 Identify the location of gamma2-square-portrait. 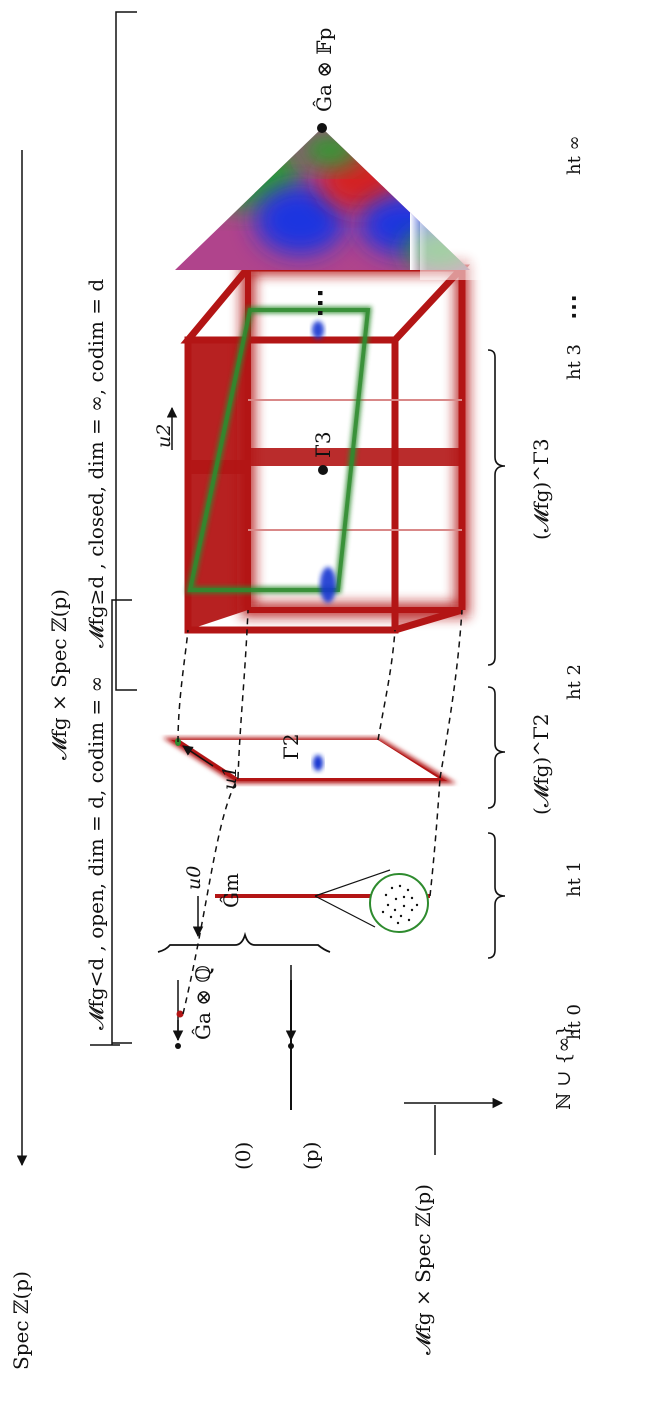
(309, 759).